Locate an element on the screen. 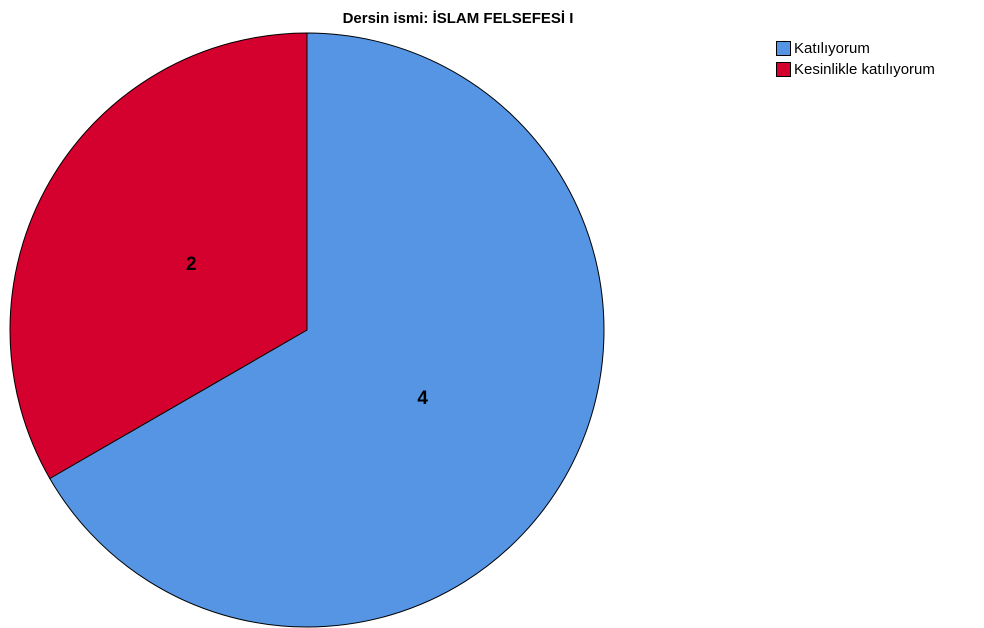 This screenshot has width=984, height=628. legend-item-kesinlikle-katiliyorum: Kesinlikle katılıyorum is located at coordinates (855, 69).